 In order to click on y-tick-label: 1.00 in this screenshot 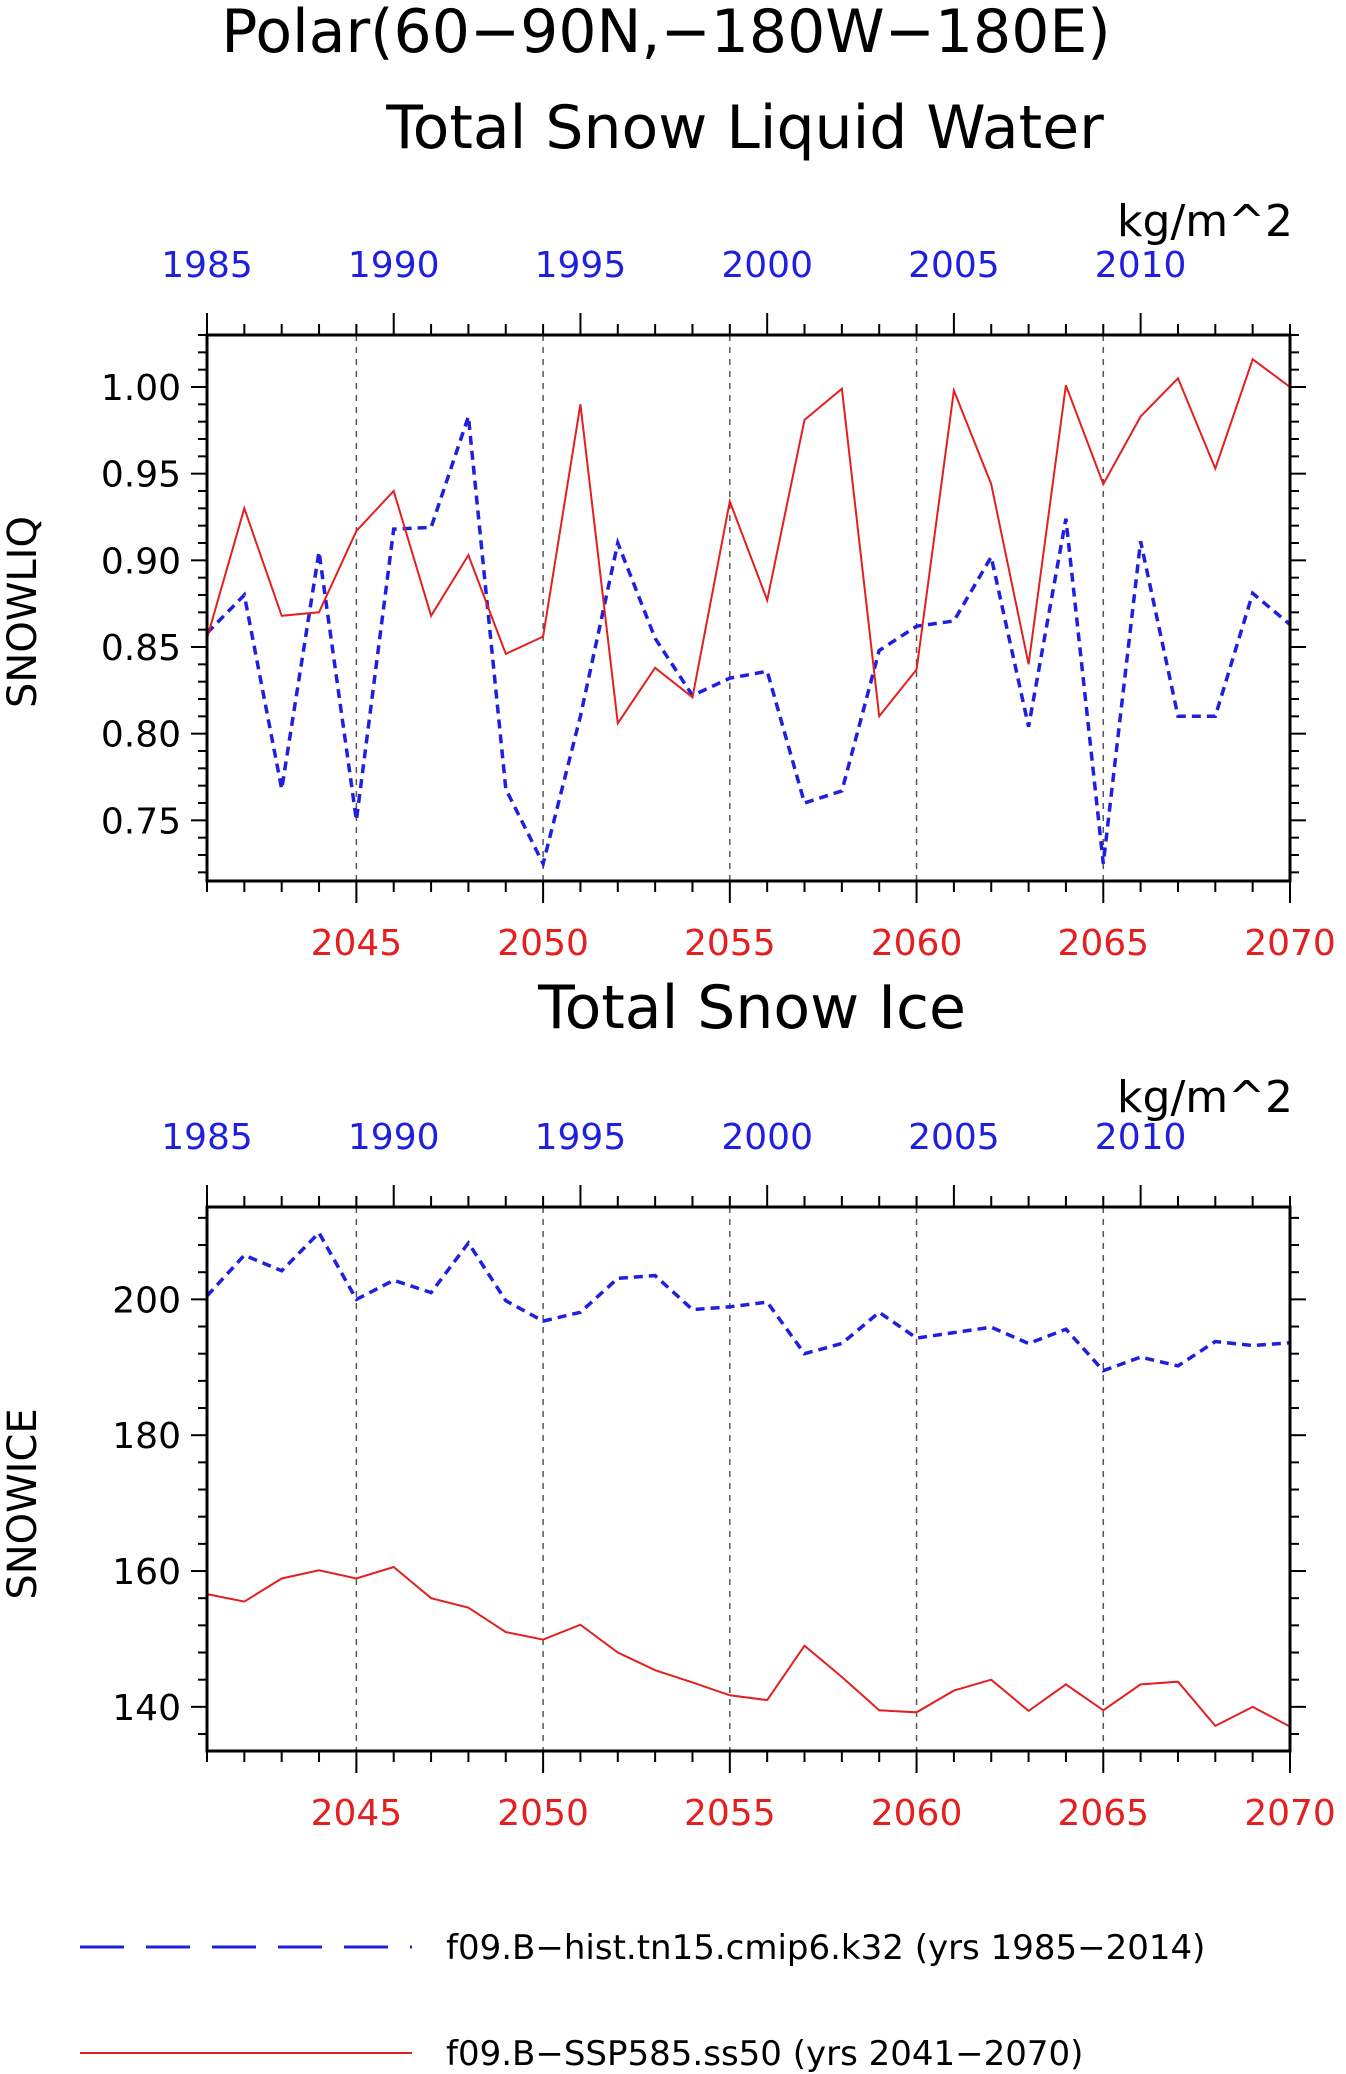, I will do `click(141, 388)`.